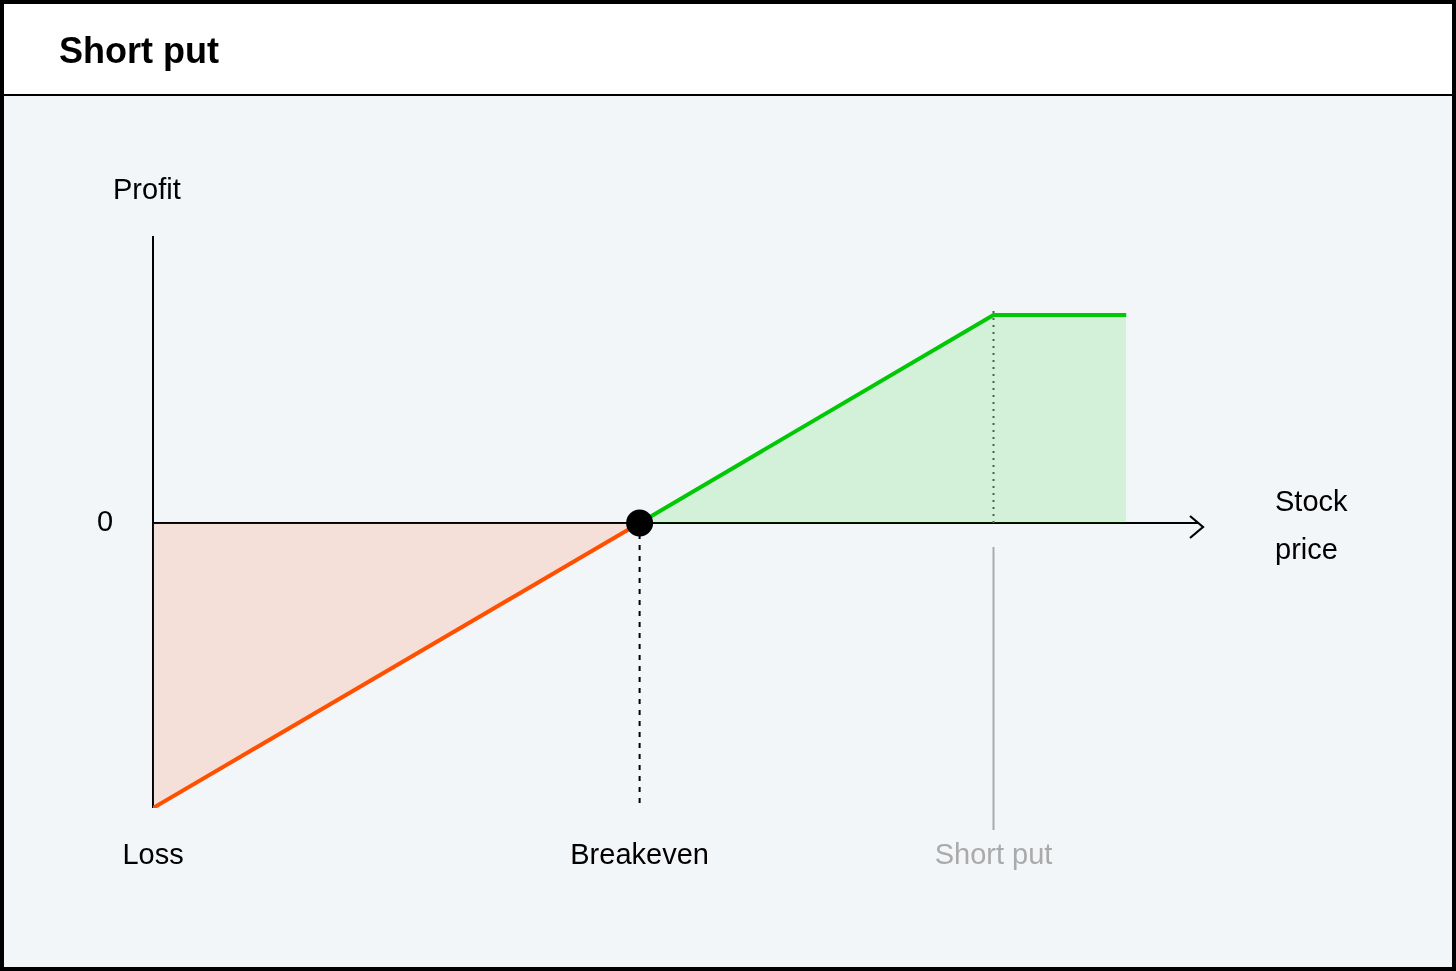 This screenshot has height=971, width=1456. I want to click on x-axis-title: Stock price, so click(1312, 525).